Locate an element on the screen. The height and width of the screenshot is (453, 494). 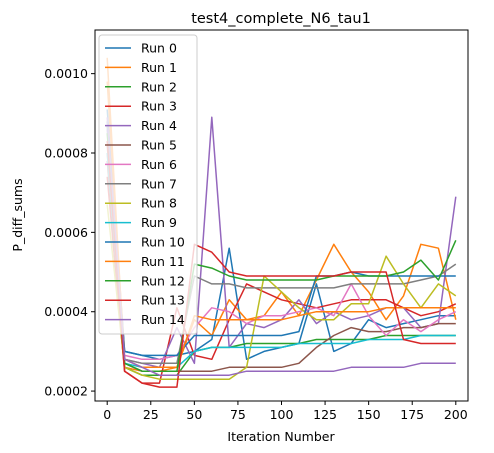
legend-label: Run 12 is located at coordinates (163, 280).